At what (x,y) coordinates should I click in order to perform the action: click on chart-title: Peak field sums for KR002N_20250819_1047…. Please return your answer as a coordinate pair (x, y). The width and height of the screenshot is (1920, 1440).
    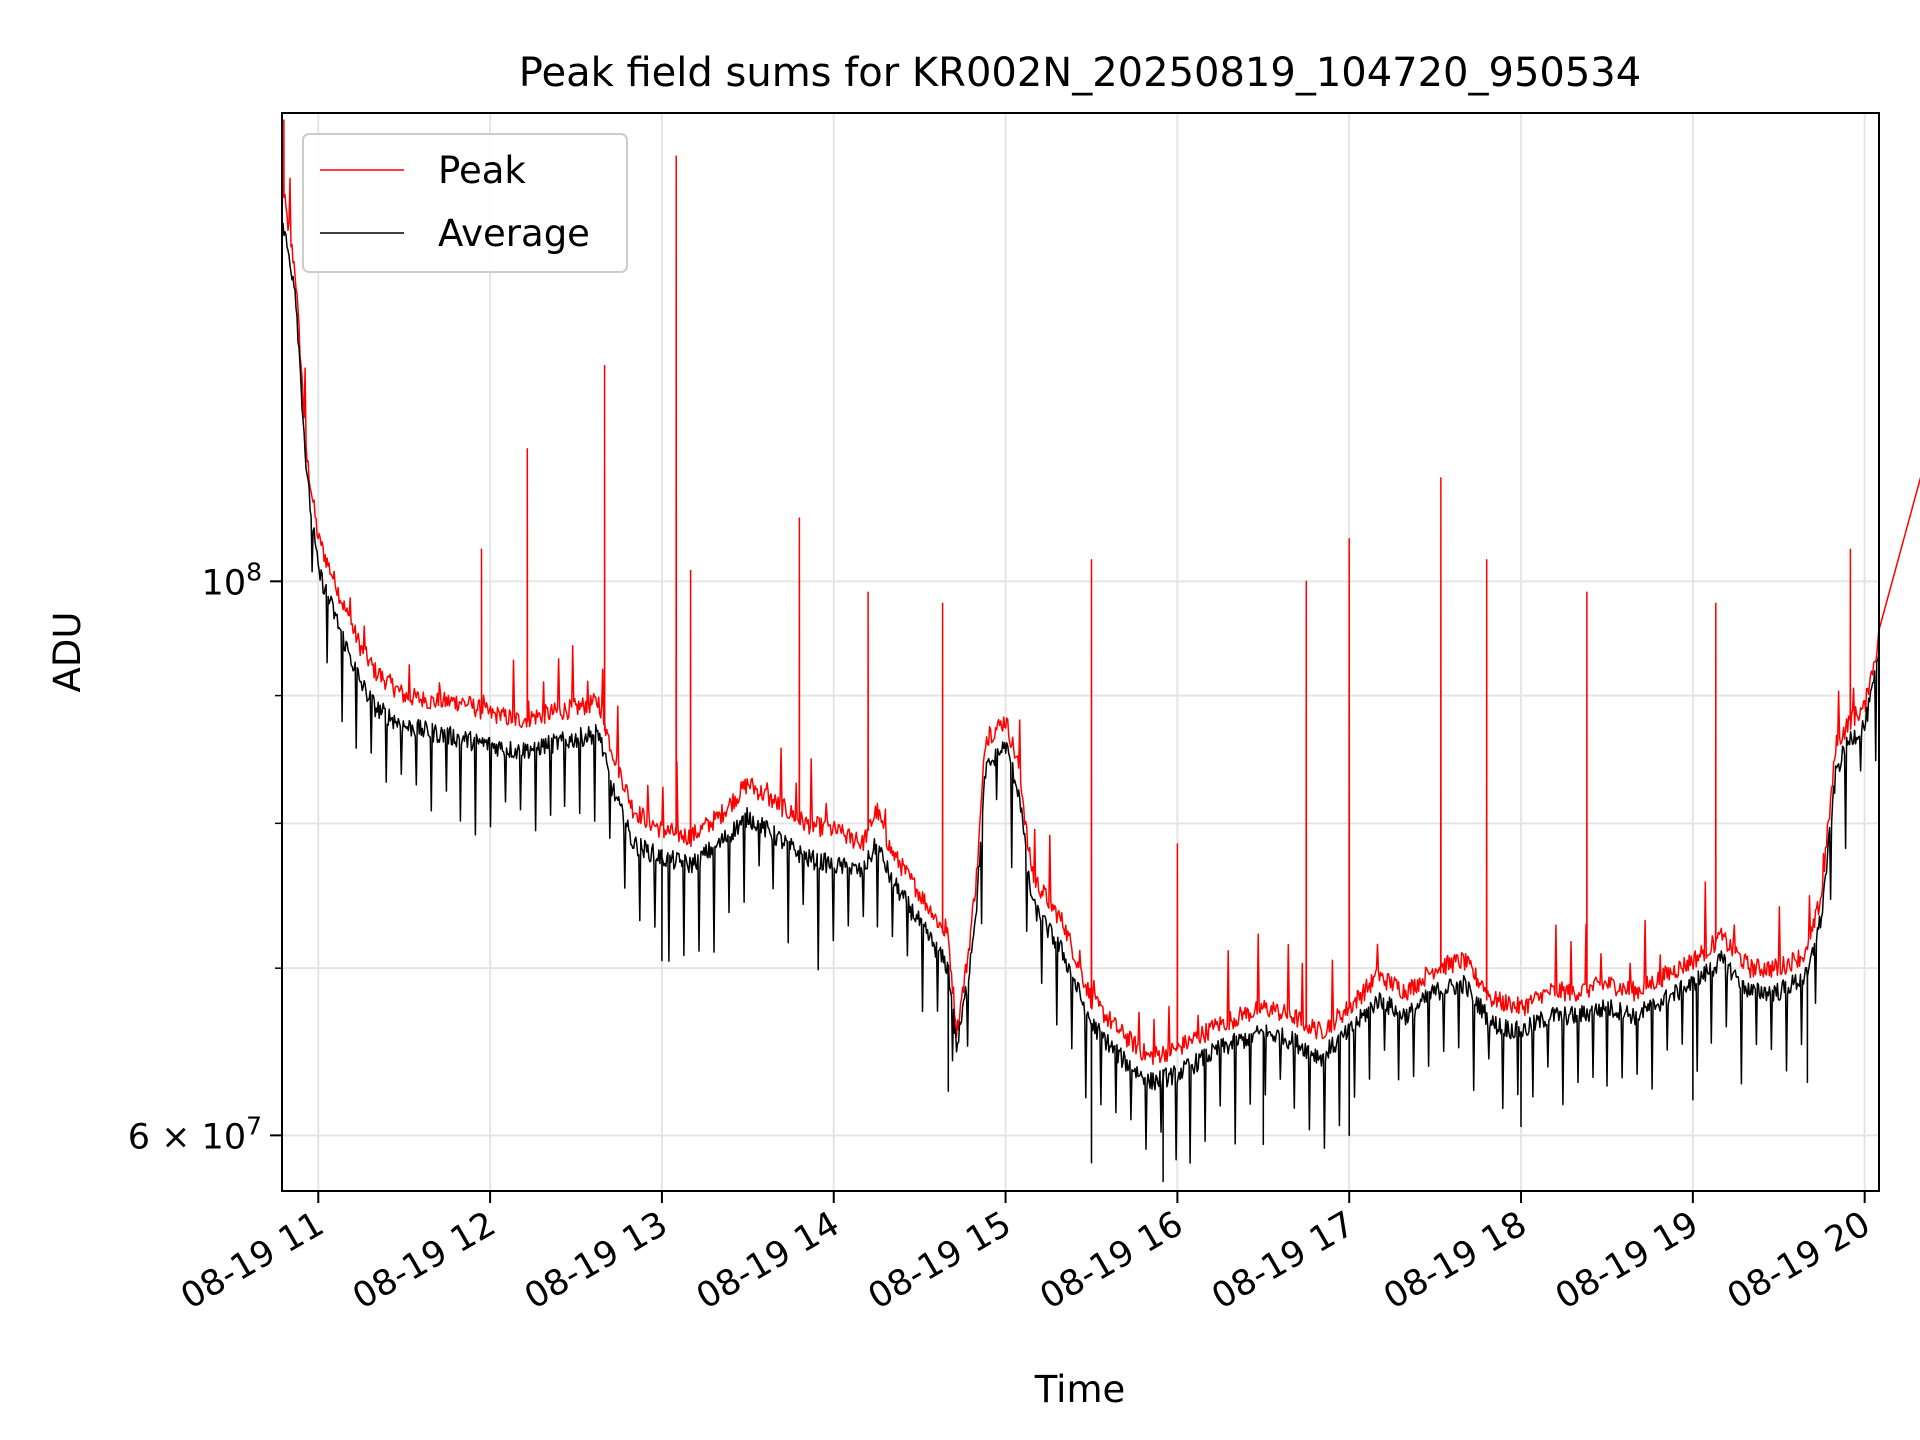
    Looking at the image, I should click on (1080, 73).